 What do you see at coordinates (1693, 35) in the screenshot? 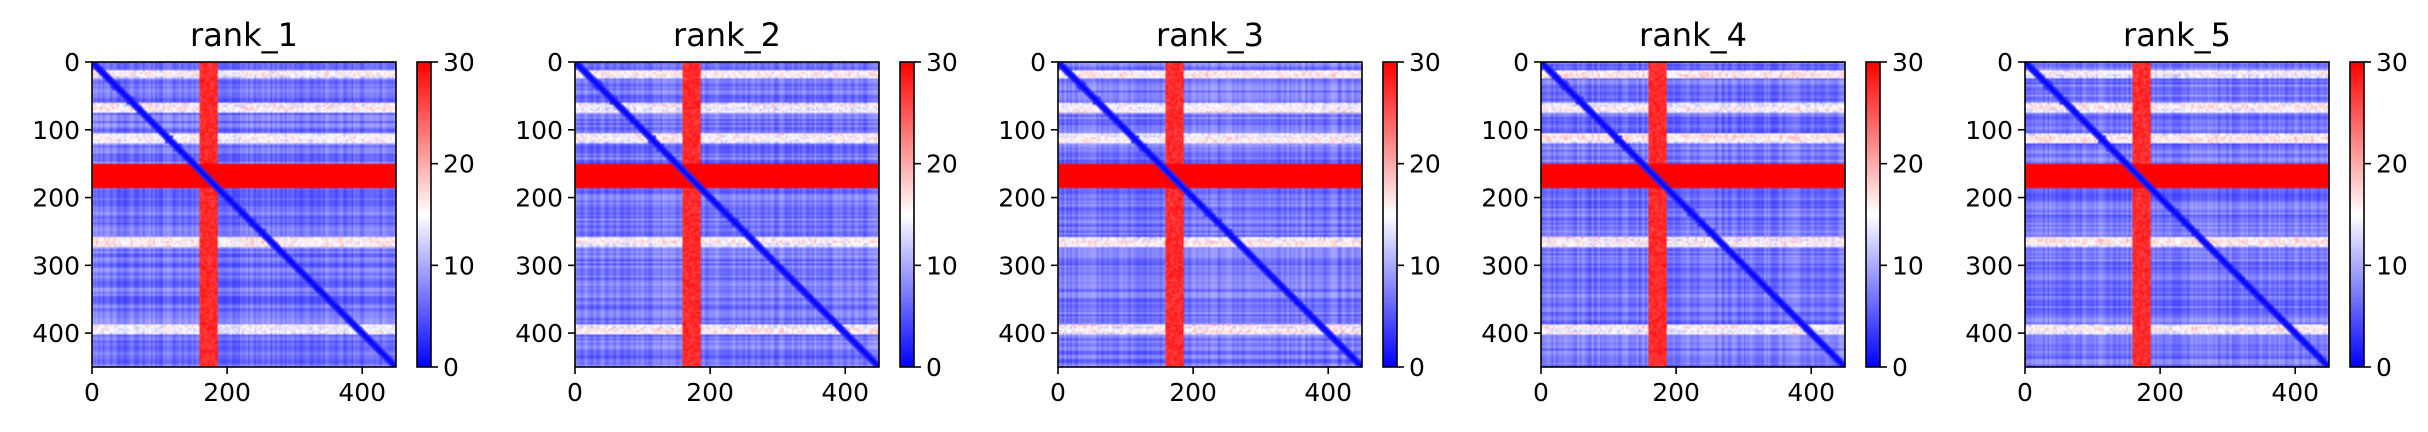
I see `panel-title: rank_4` at bounding box center [1693, 35].